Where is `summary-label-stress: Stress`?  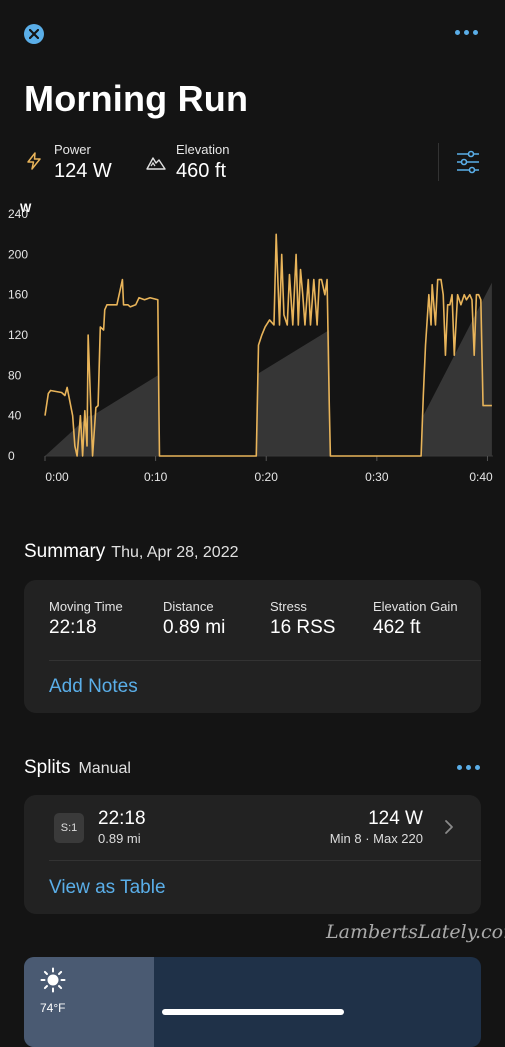 summary-label-stress: Stress is located at coordinates (288, 606).